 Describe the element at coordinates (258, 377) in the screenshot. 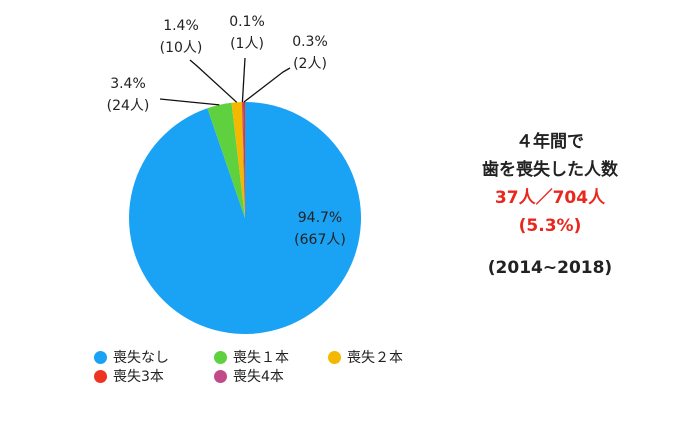

I see `legend-label: 喪失4本` at that location.